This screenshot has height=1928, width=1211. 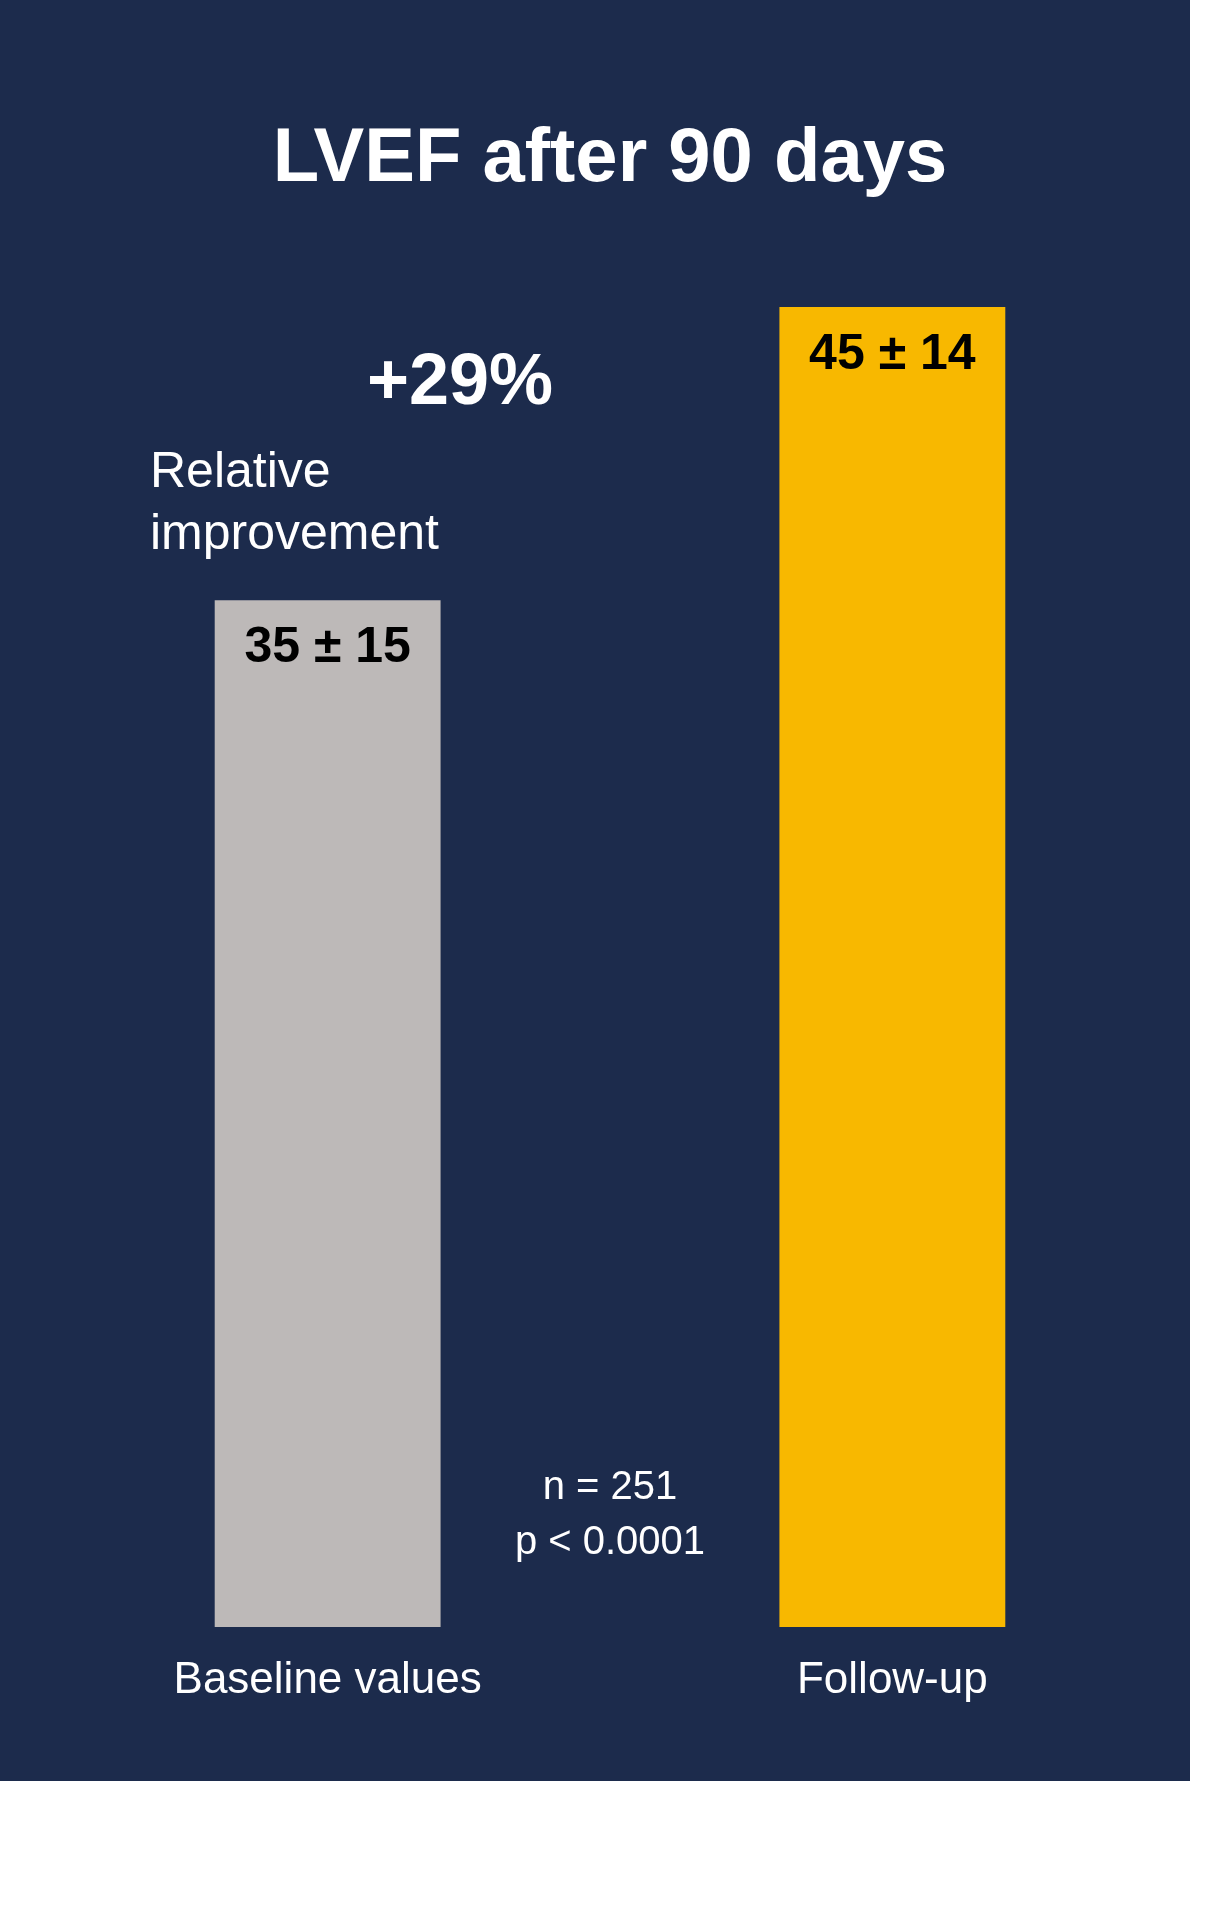 I want to click on annotation: p < 0.0001, so click(x=610, y=1540).